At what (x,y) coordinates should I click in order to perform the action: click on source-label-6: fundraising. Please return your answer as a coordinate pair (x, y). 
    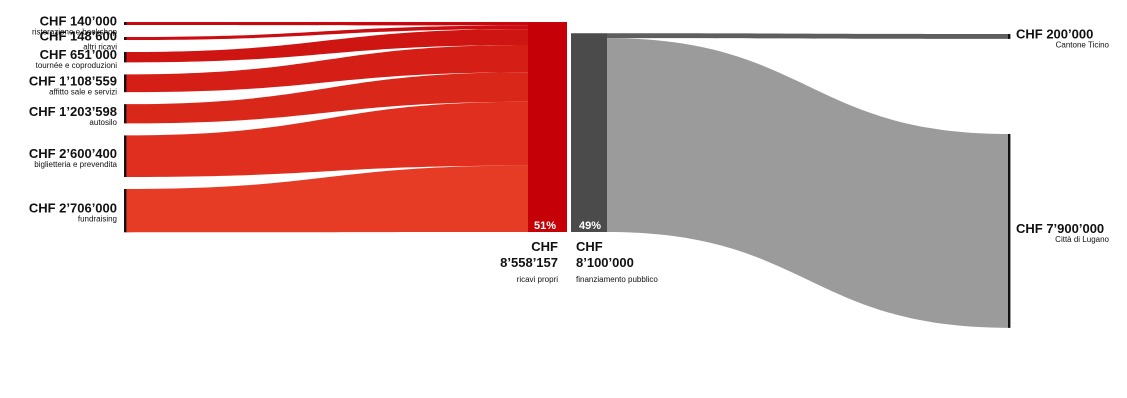
    Looking at the image, I should click on (97, 219).